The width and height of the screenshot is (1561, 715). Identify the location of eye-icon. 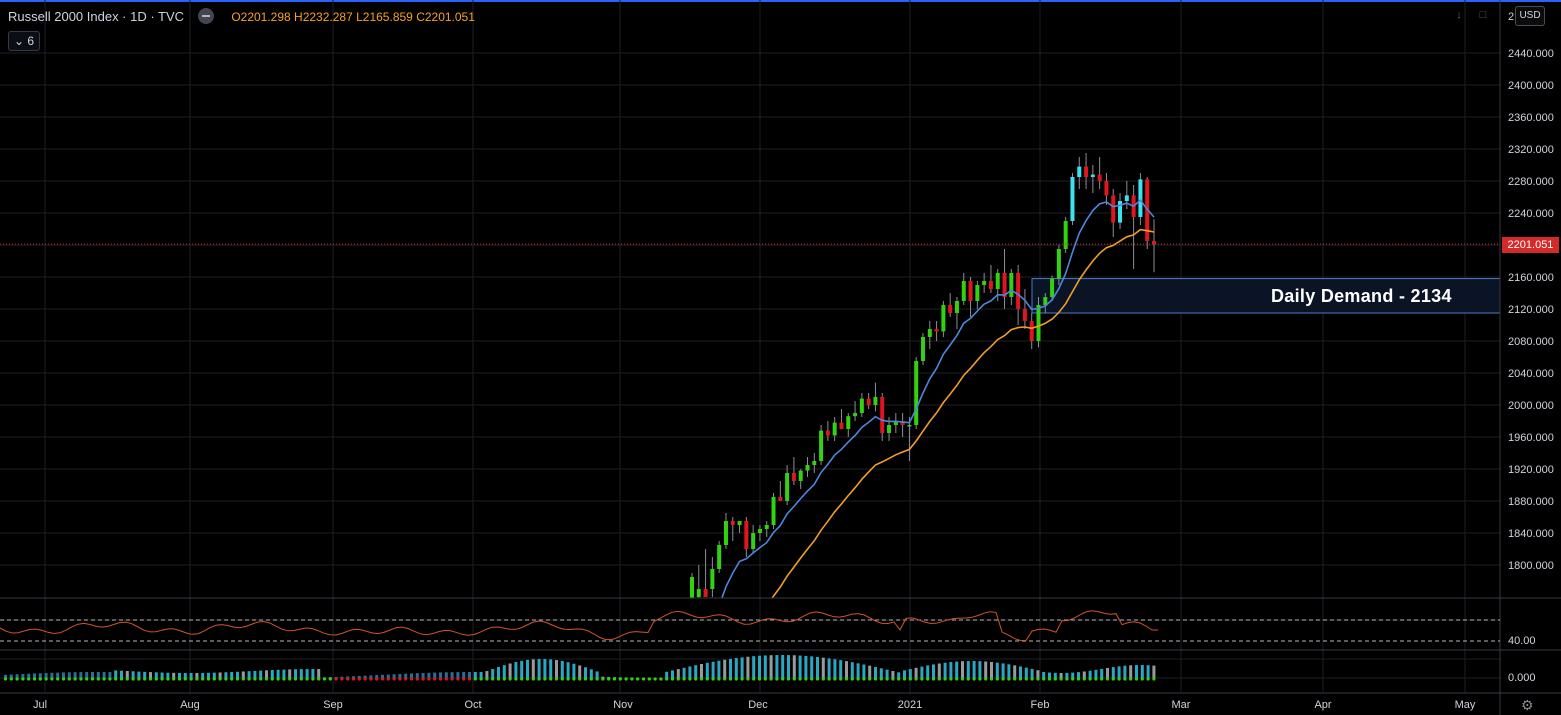
(205, 16).